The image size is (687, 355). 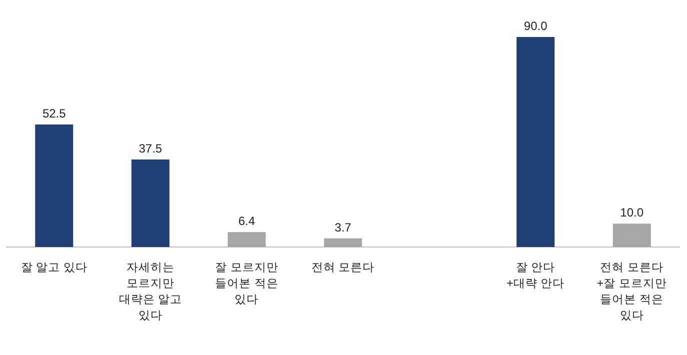 What do you see at coordinates (632, 292) in the screenshot?
I see `x-tick-label: 전혀 모른다 +잘 모르지만 들어본 적은 있다` at bounding box center [632, 292].